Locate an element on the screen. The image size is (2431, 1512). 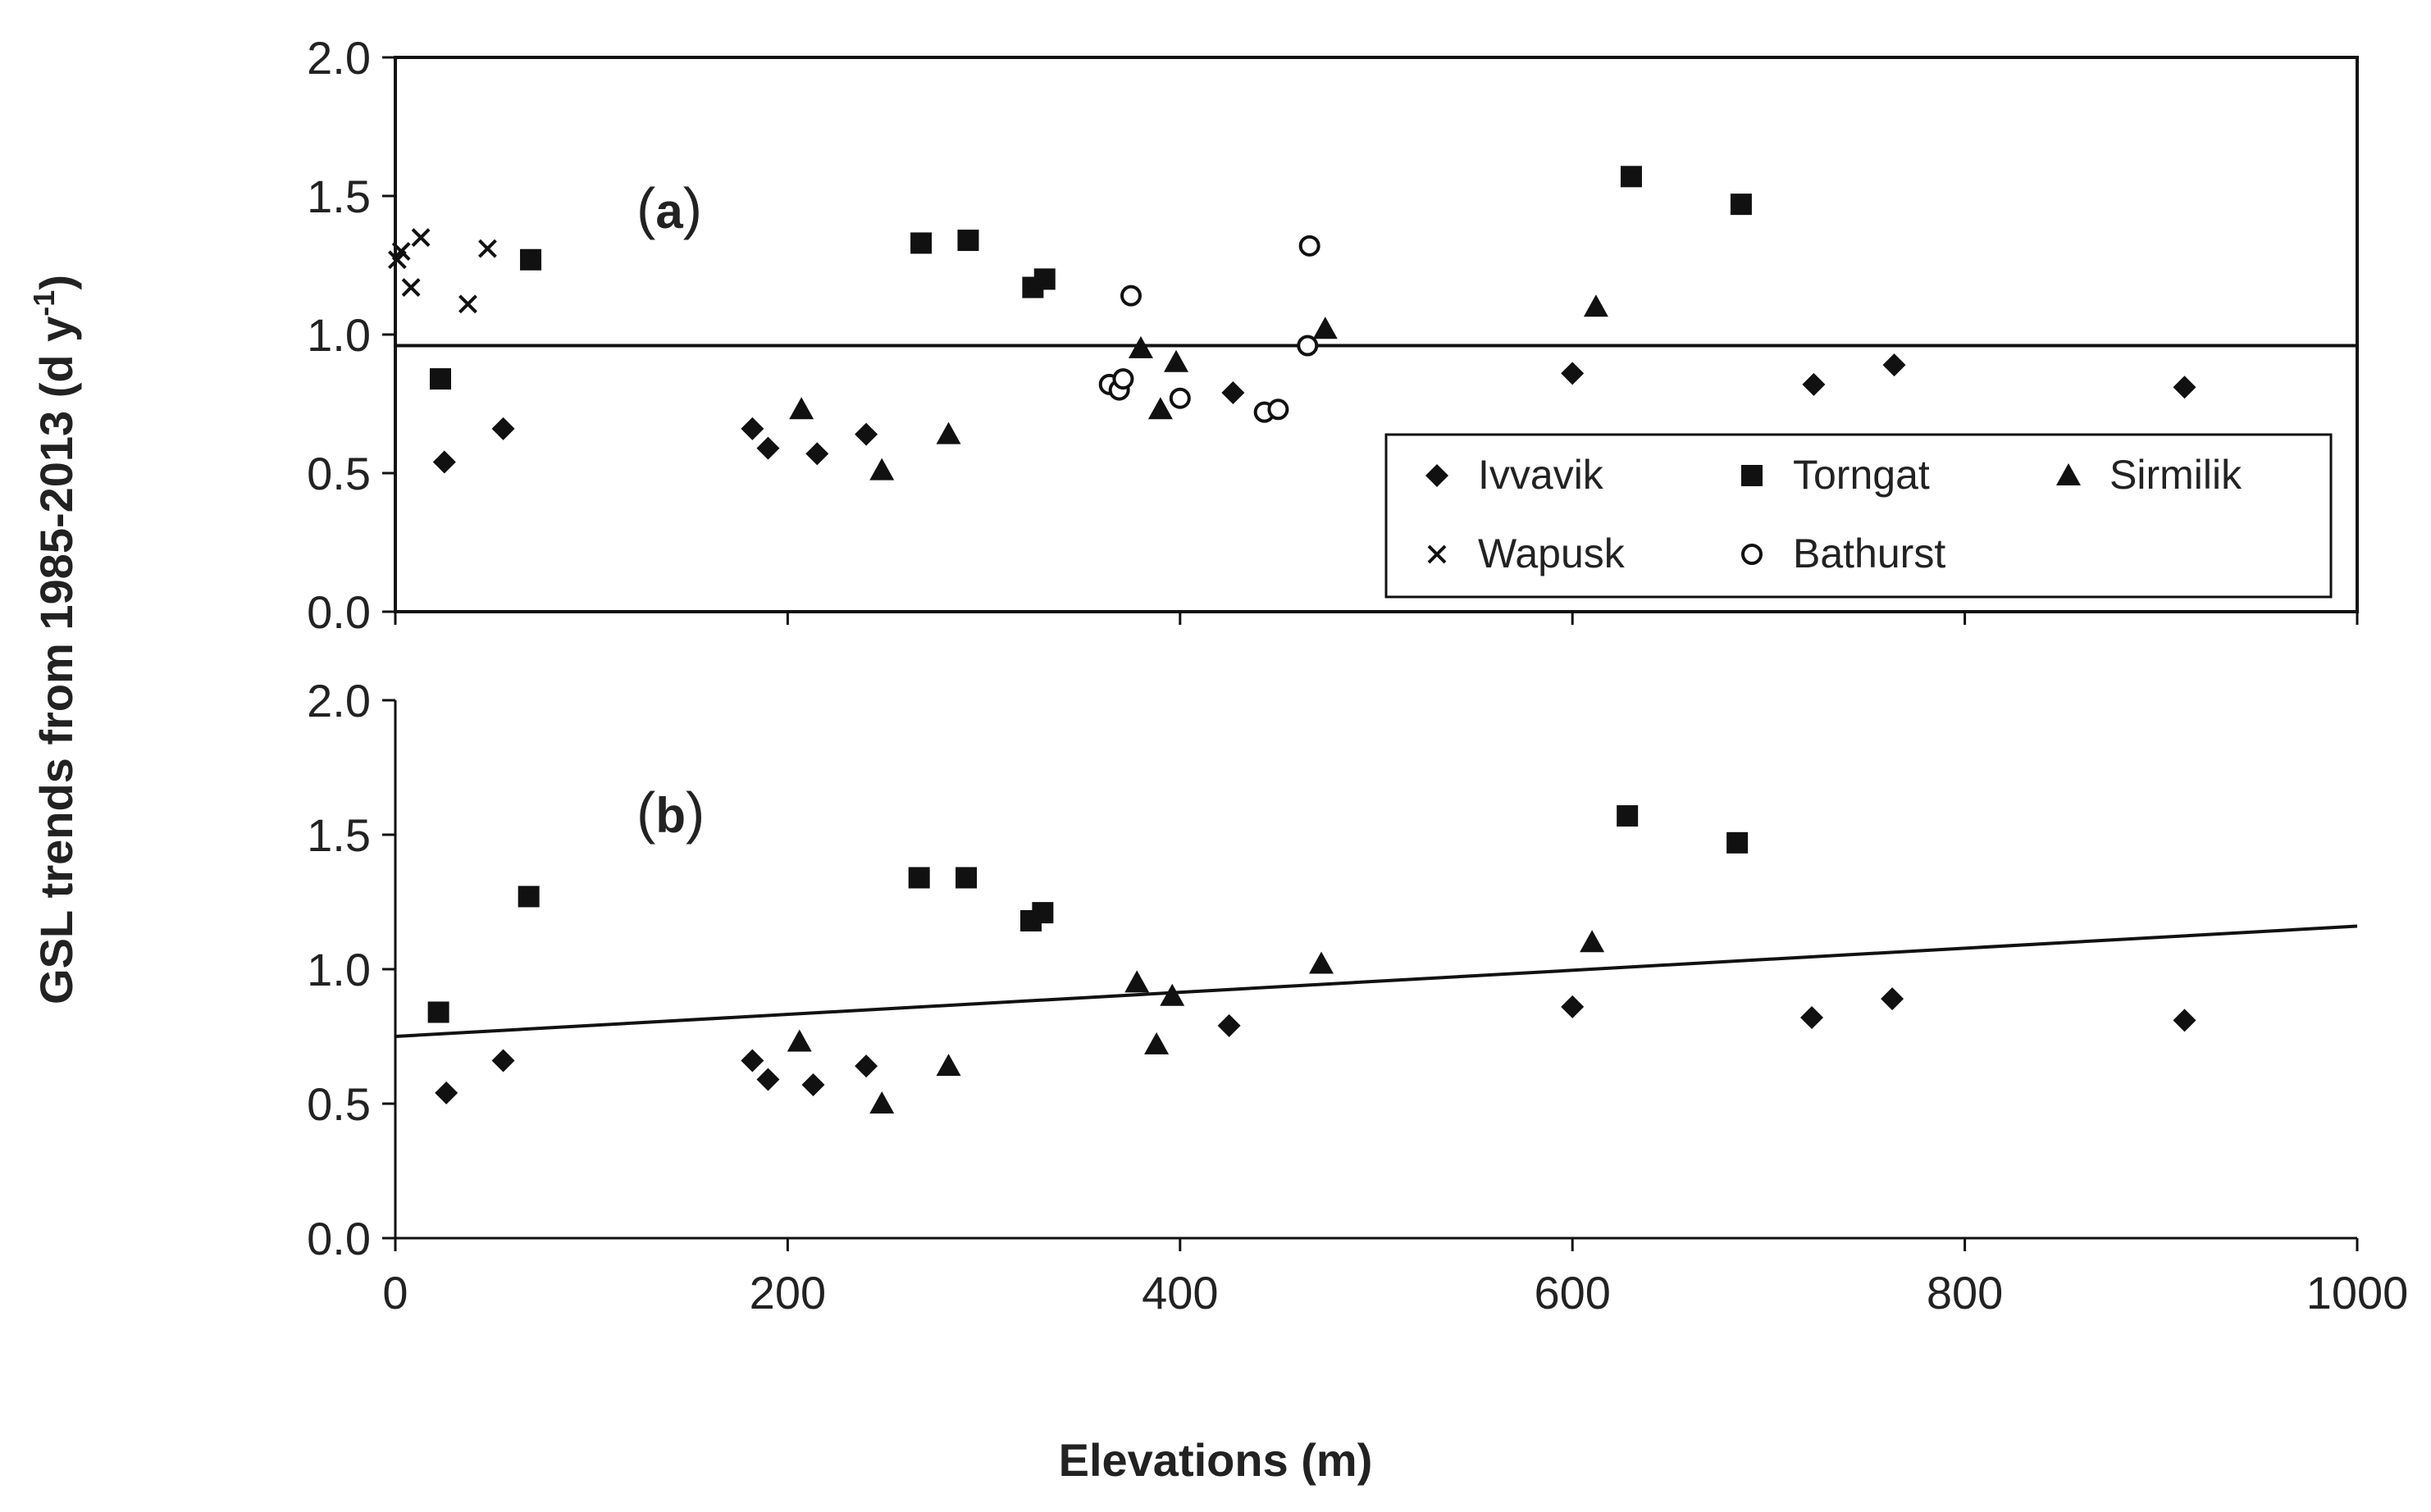
legend-marker-circle is located at coordinates (1752, 554).